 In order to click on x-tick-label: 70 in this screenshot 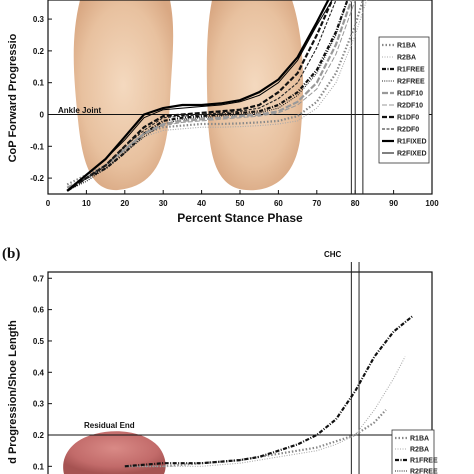, I will do `click(316, 203)`.